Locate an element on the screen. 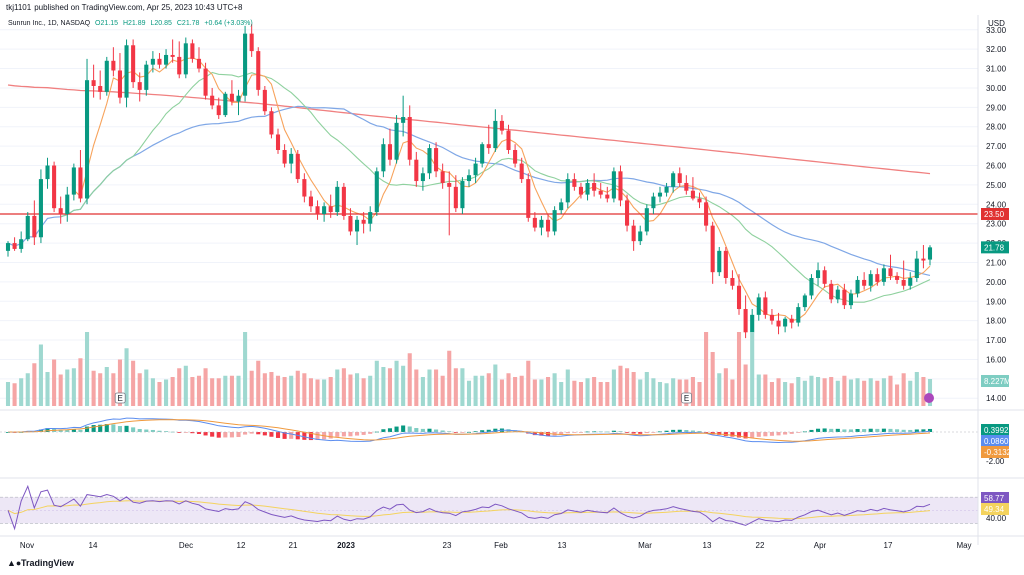 This screenshot has height=575, width=1024. y-tick-label: 27.00 is located at coordinates (996, 146).